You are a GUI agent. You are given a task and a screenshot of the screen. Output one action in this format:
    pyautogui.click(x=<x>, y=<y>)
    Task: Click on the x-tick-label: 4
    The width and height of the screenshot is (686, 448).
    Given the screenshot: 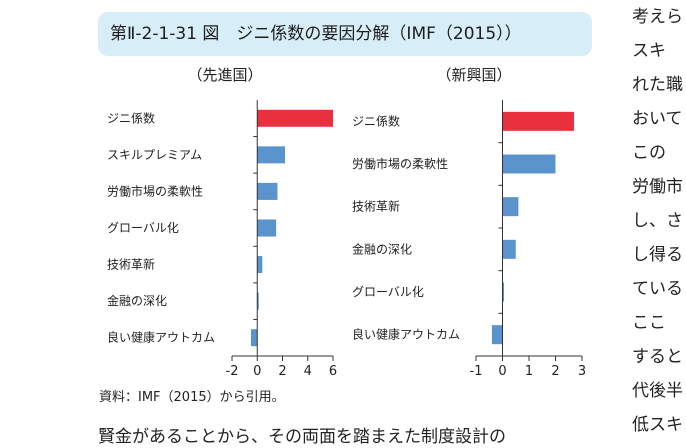 What is the action you would take?
    pyautogui.click(x=308, y=371)
    